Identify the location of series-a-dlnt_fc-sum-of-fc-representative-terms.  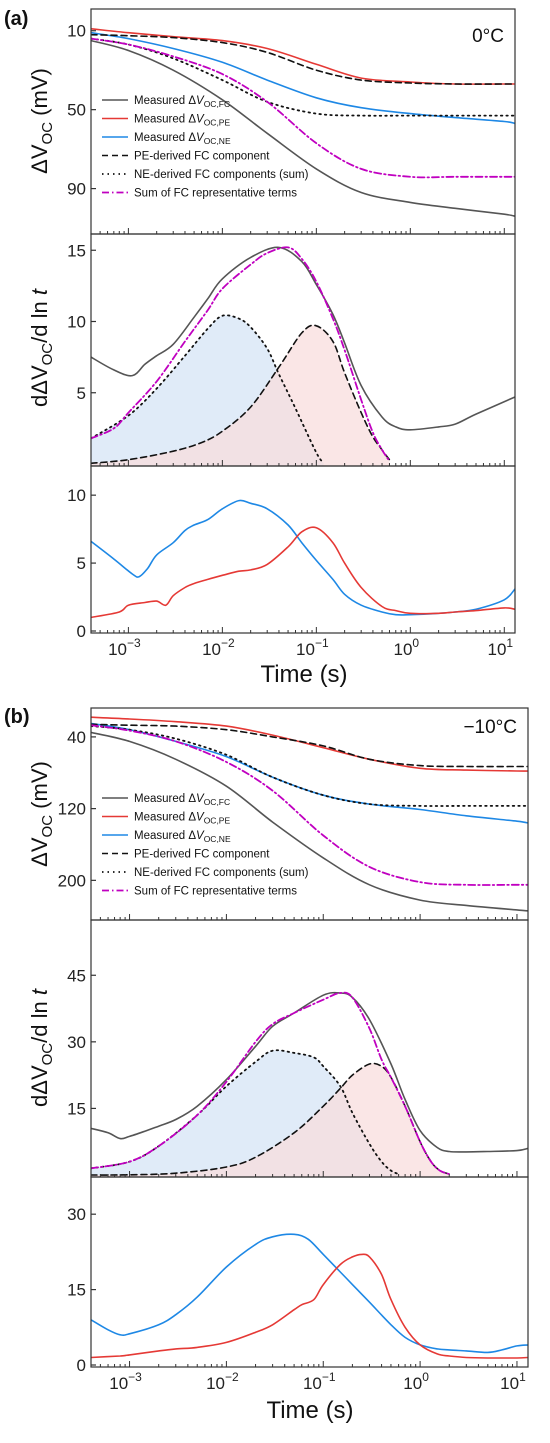
(241, 354).